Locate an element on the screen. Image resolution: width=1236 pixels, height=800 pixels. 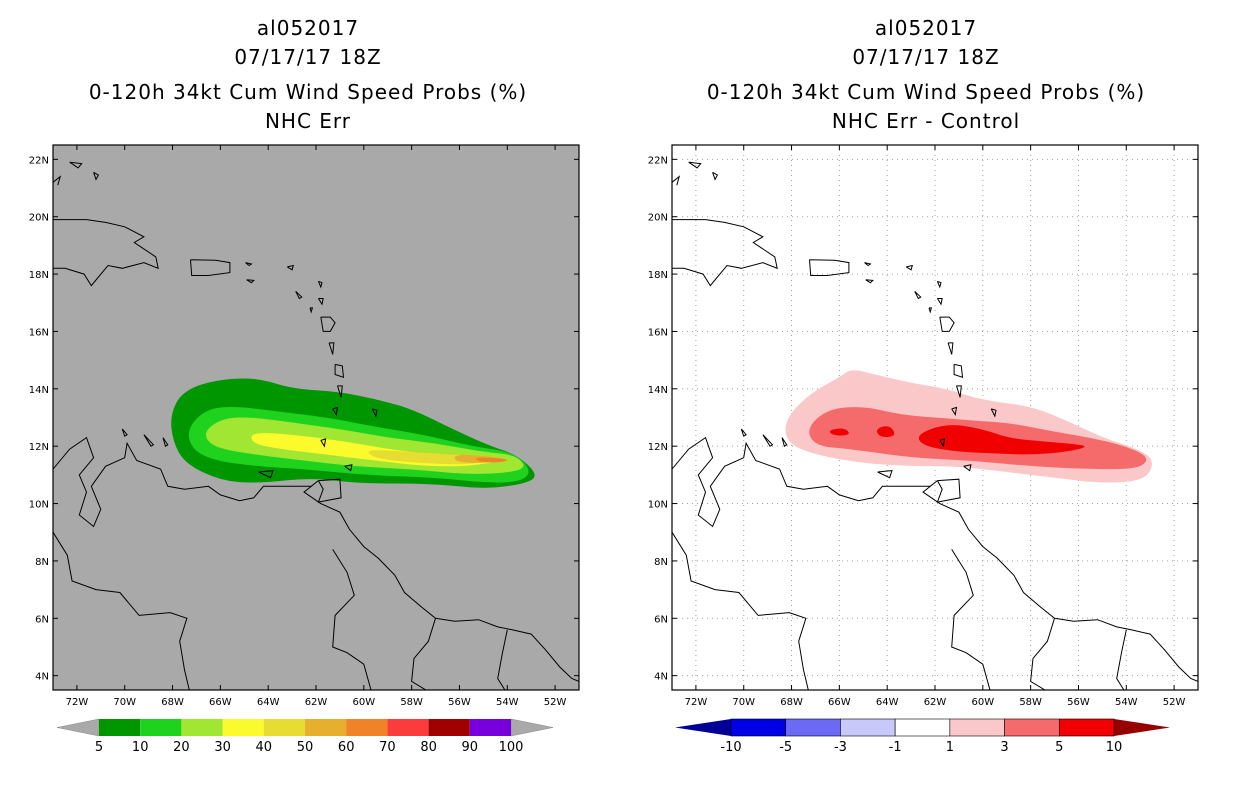
right-colorbar-label: 3 is located at coordinates (1004, 747).